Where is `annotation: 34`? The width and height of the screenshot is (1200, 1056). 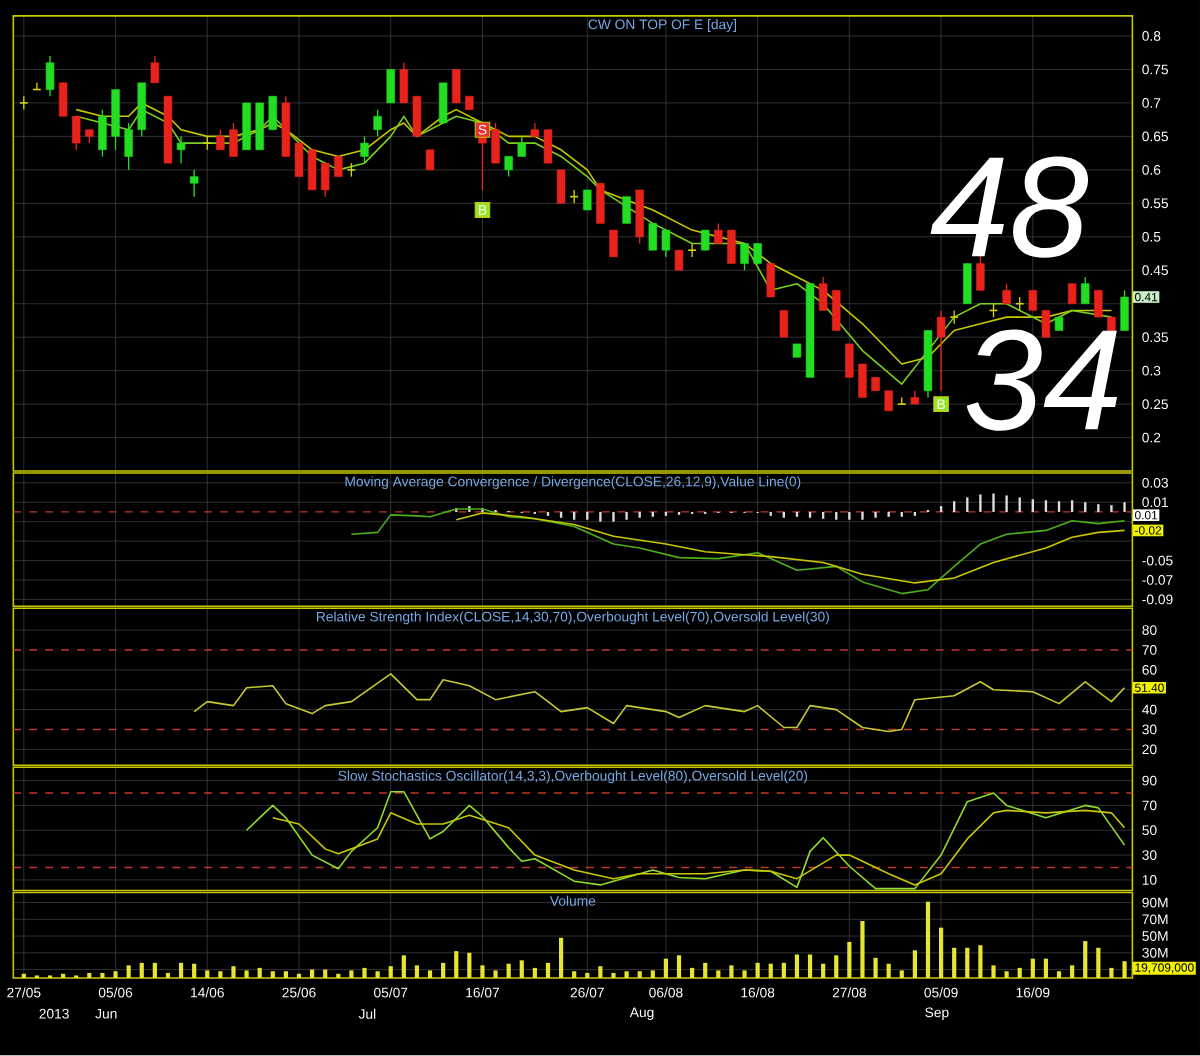
annotation: 34 is located at coordinates (1042, 380).